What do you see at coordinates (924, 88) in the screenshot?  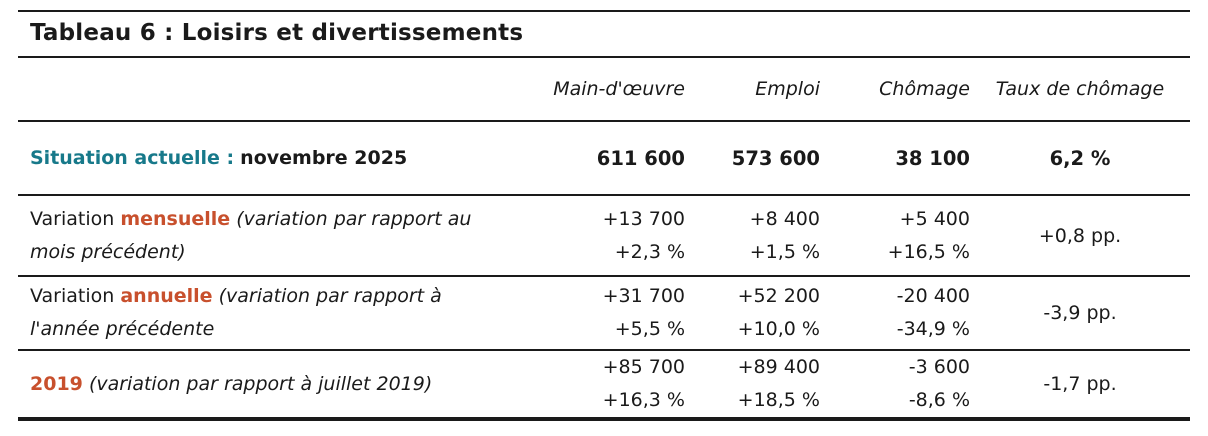 I see `column-header-chomage: Chômage` at bounding box center [924, 88].